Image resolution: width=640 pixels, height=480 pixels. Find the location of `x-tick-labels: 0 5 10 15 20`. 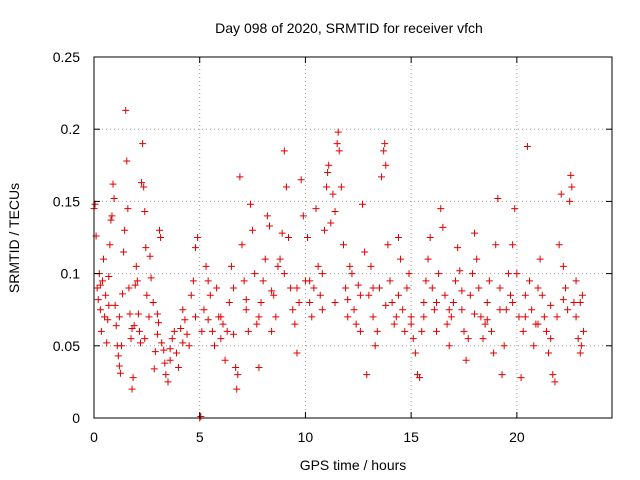

x-tick-labels: 0 5 10 15 20 is located at coordinates (307, 437).